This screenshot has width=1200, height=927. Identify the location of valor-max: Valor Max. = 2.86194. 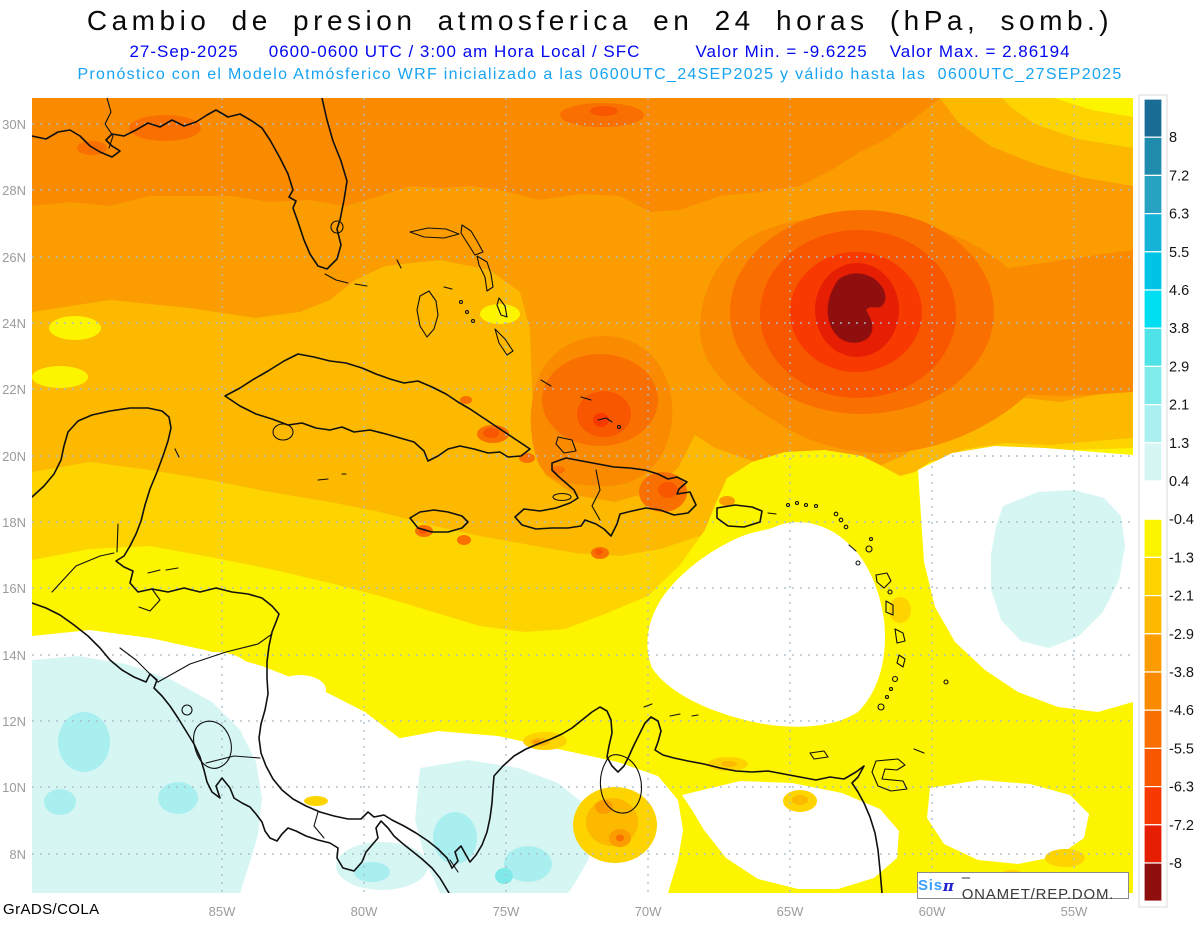
(980, 51).